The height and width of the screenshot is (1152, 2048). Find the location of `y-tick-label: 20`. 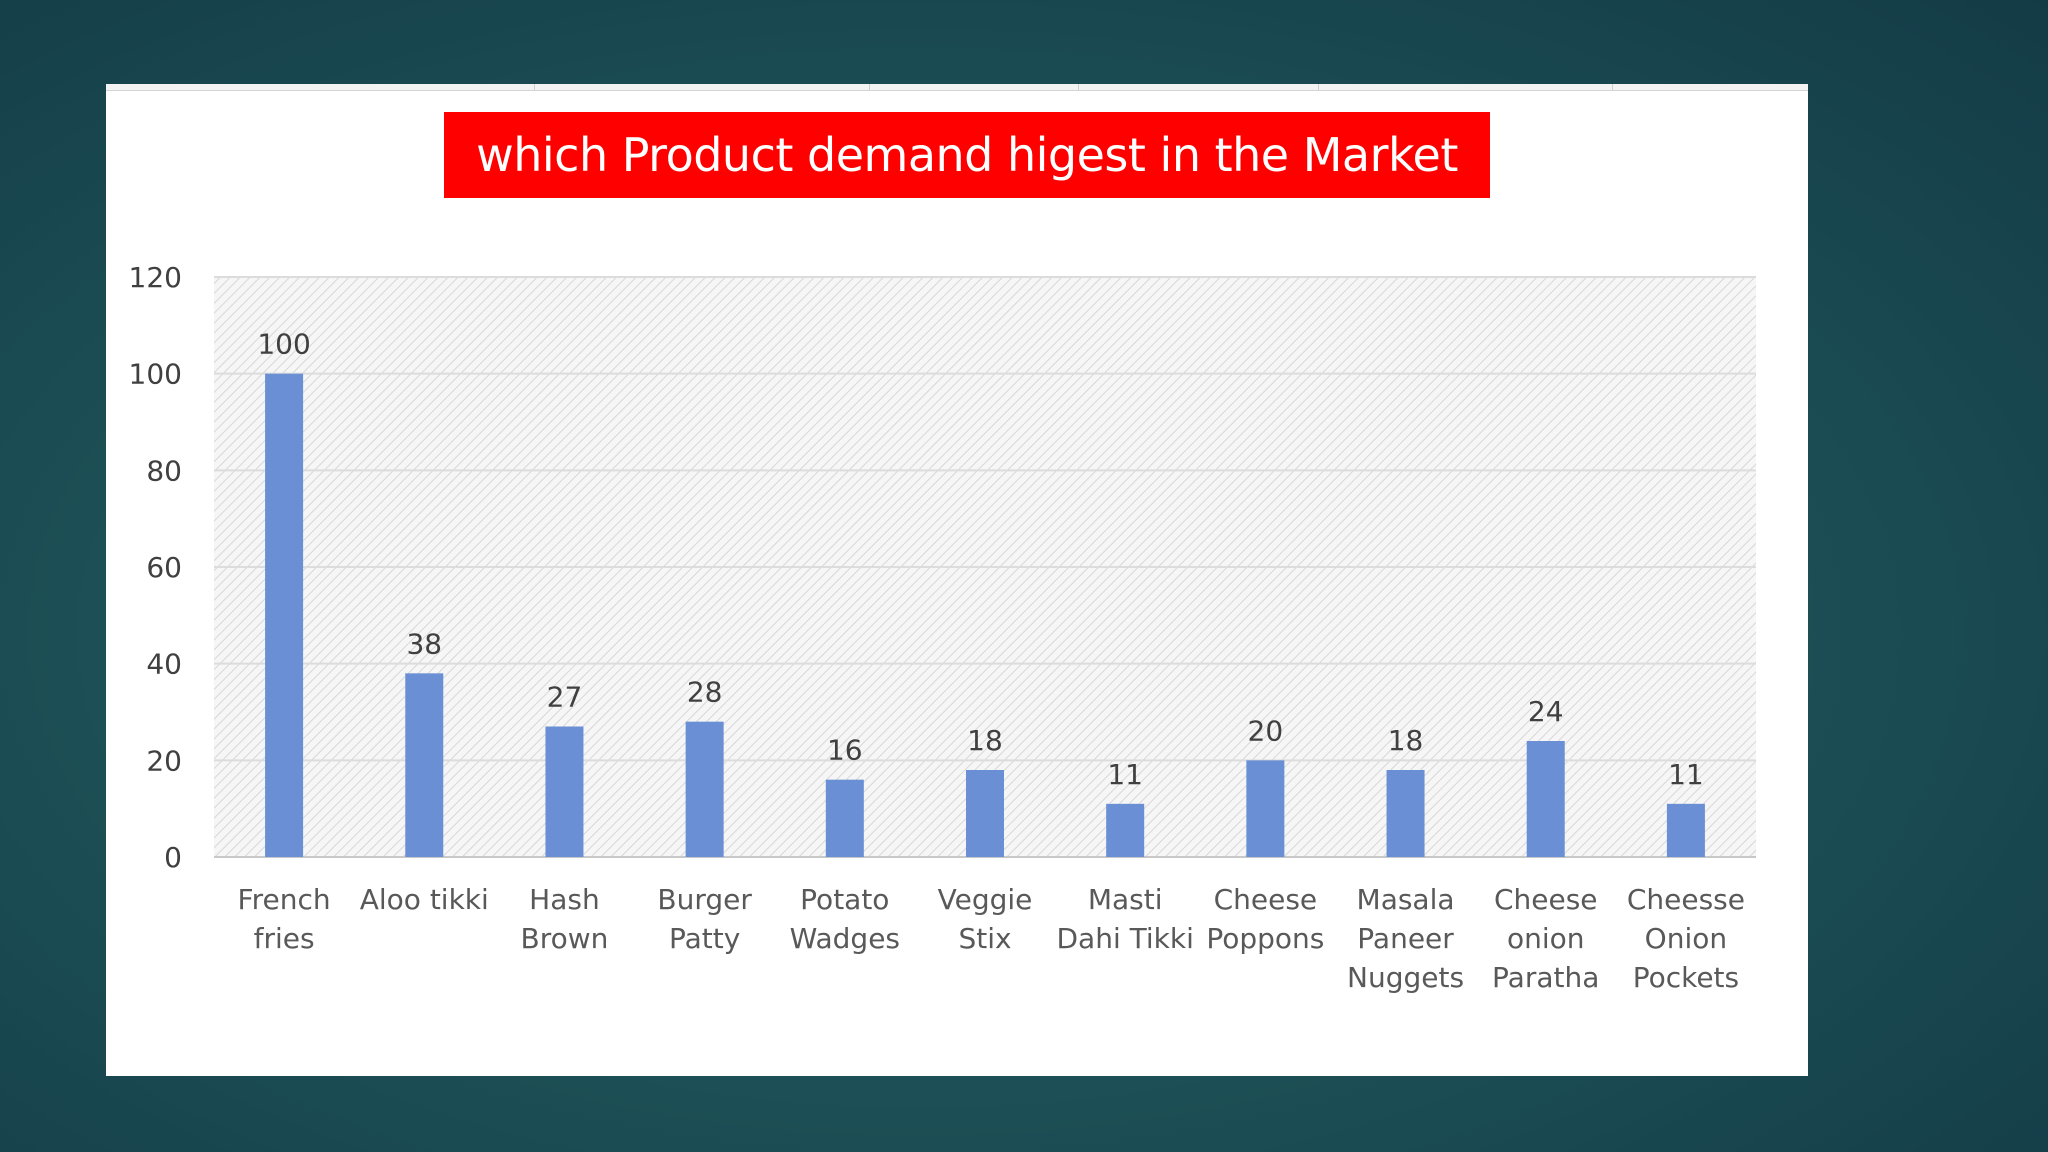

y-tick-label: 20 is located at coordinates (164, 760).